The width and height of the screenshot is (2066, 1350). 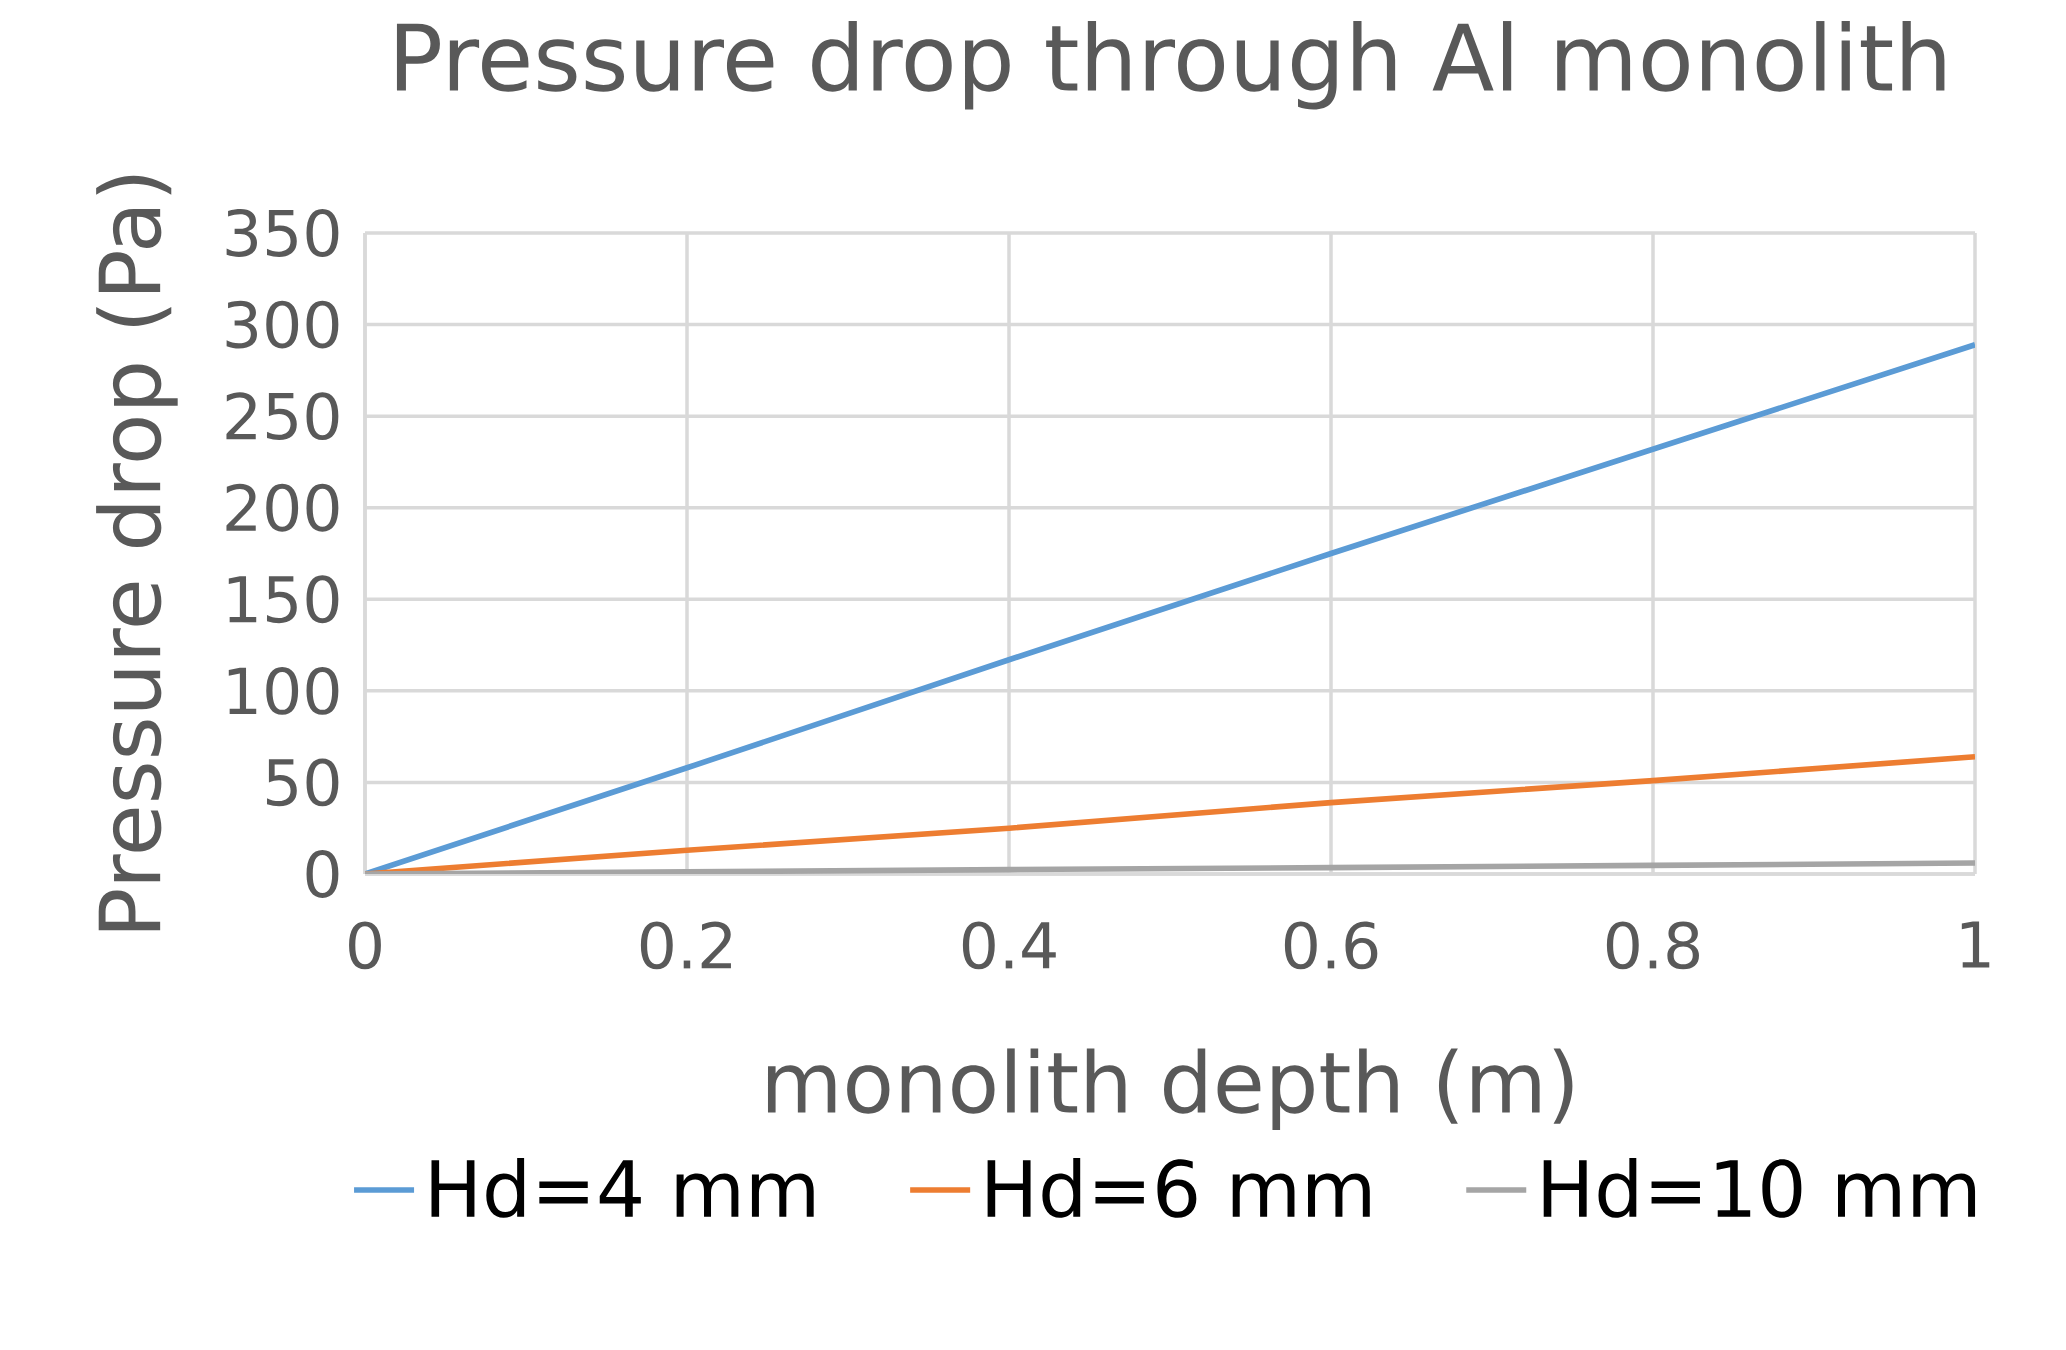 What do you see at coordinates (685, 945) in the screenshot?
I see `x-tick-label: 0.2` at bounding box center [685, 945].